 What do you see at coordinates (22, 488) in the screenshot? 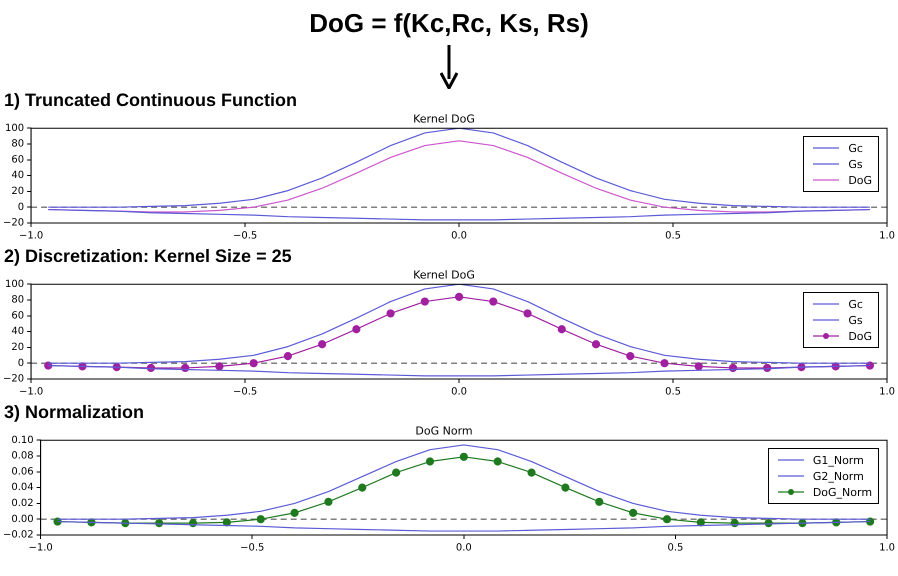
I see `y-tick-label: 0.04` at bounding box center [22, 488].